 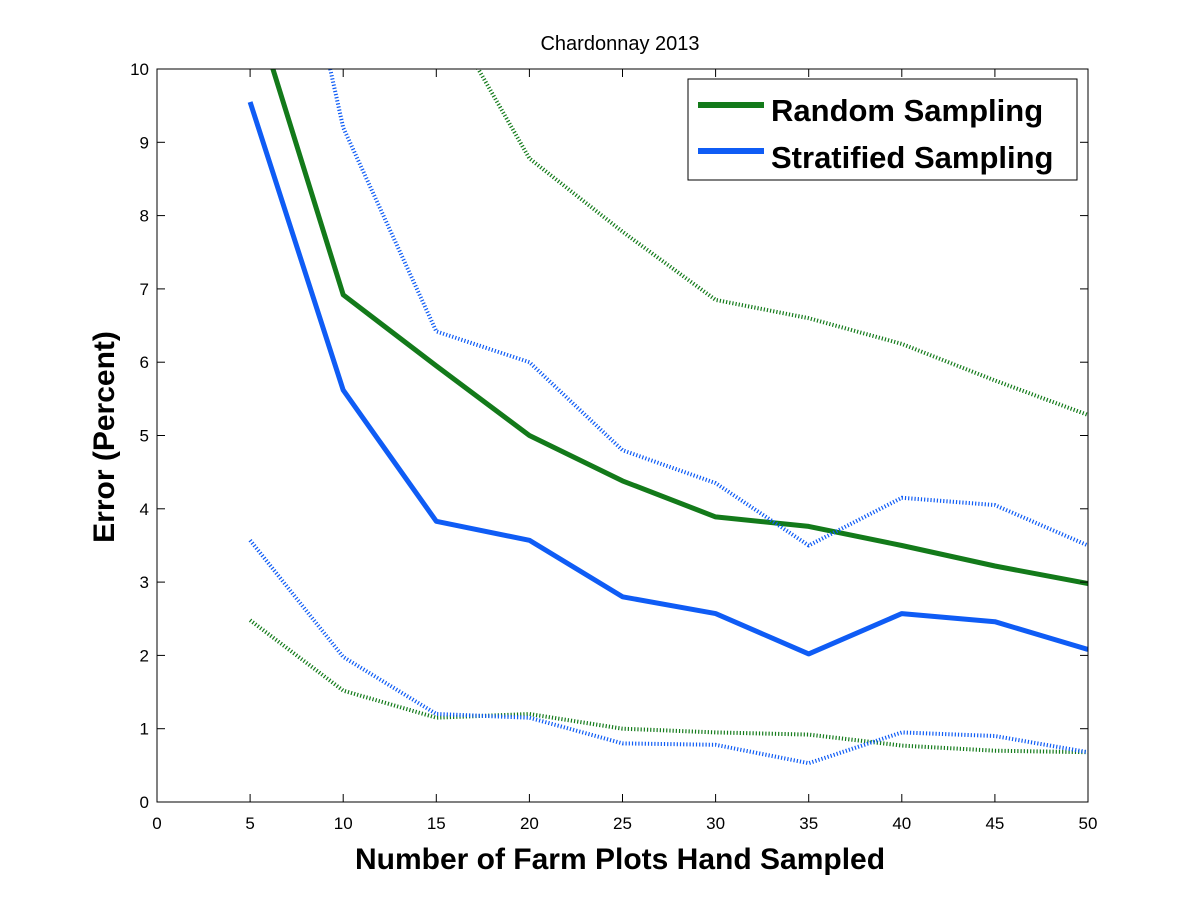 I want to click on y-tick-label: 8, so click(x=144, y=216).